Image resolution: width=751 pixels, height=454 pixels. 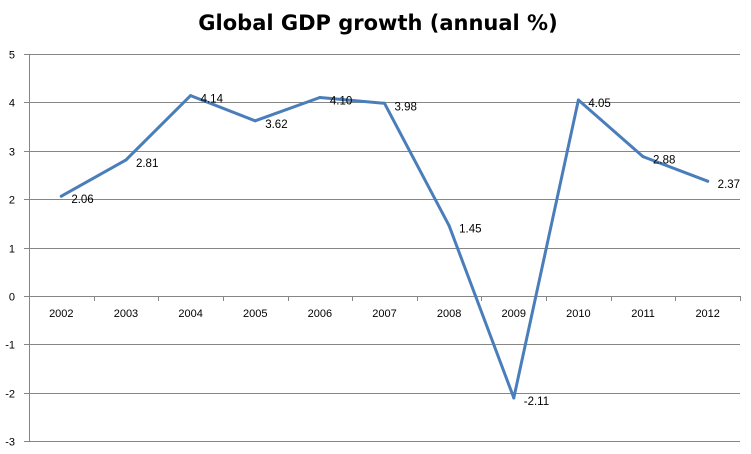 I want to click on x-tick-label: 2007, so click(x=384, y=314).